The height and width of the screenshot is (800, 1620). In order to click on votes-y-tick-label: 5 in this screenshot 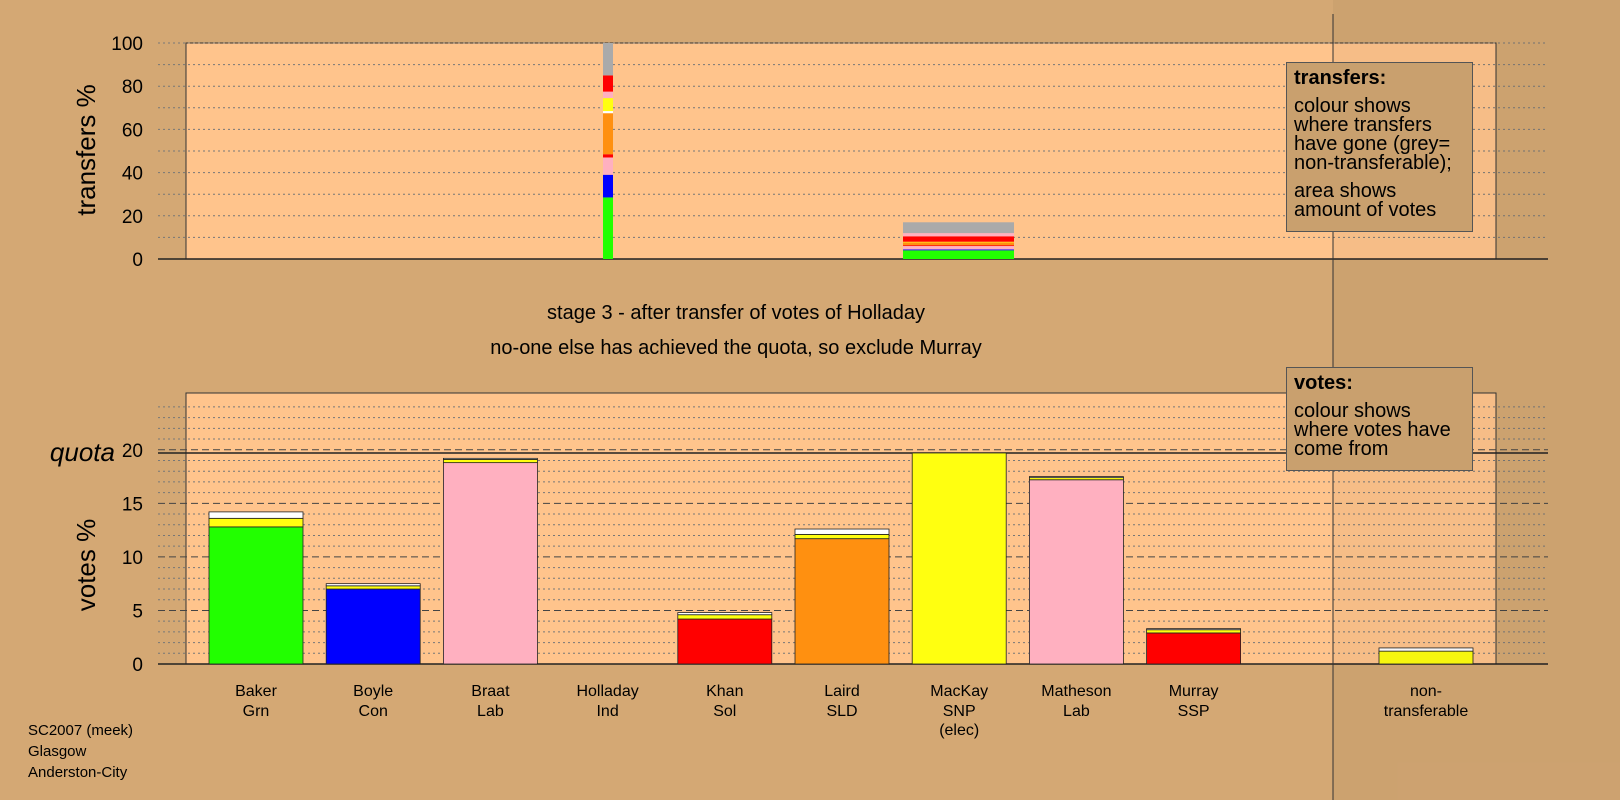, I will do `click(137, 611)`.